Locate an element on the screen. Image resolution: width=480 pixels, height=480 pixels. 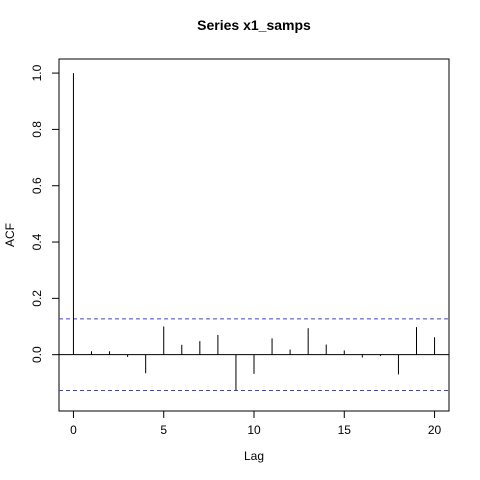
x-tick-label: 20 is located at coordinates (435, 430).